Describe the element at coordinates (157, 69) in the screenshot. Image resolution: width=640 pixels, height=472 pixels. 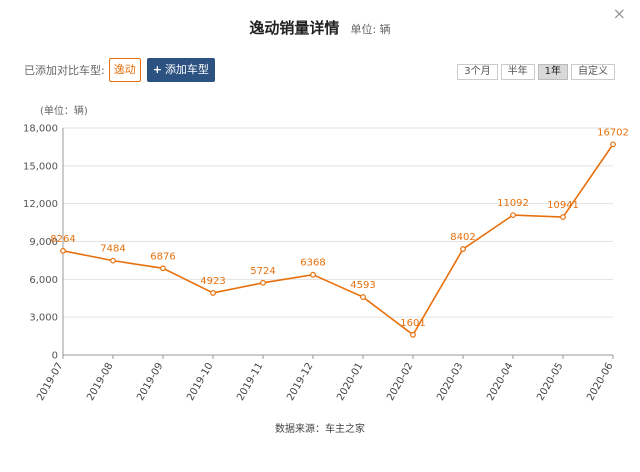
I see `plus-icon: +` at that location.